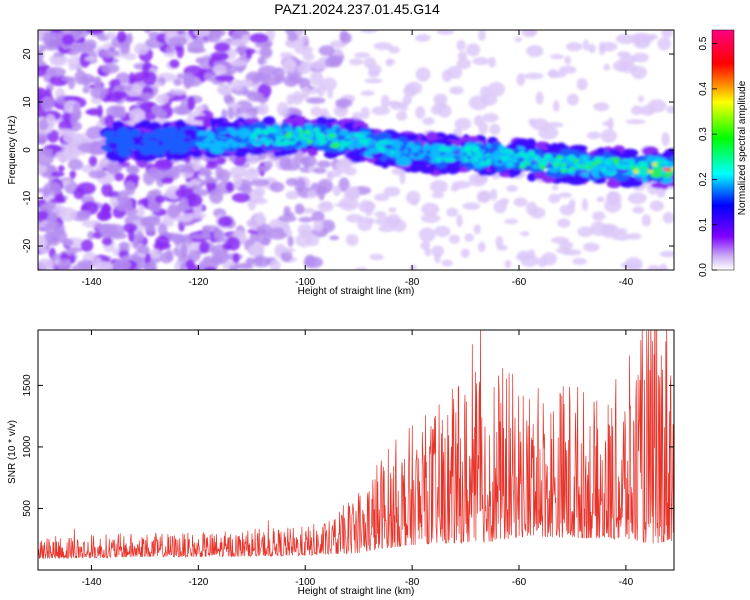 The image size is (750, 600). I want to click on spectrogram-ytick-label: -10, so click(27, 197).